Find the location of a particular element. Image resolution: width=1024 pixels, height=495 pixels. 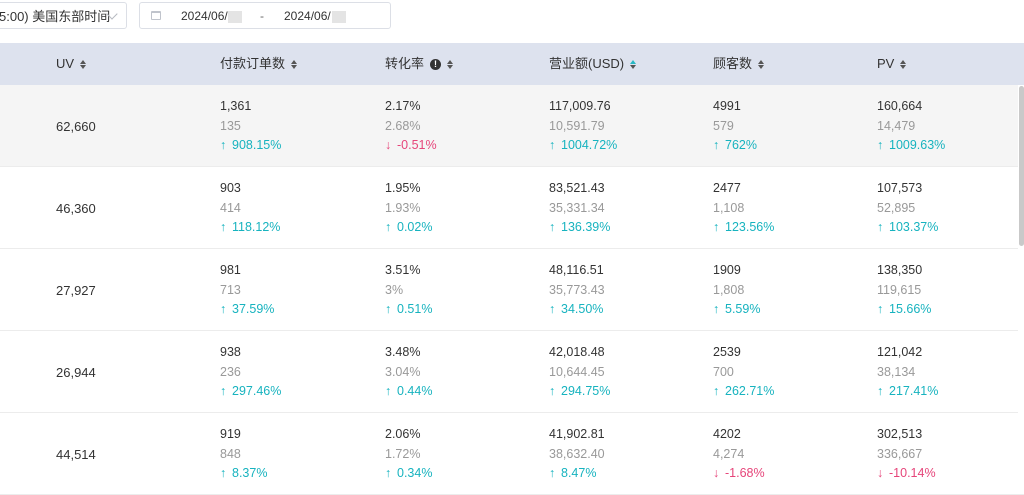

current-value: 903 is located at coordinates (230, 188).